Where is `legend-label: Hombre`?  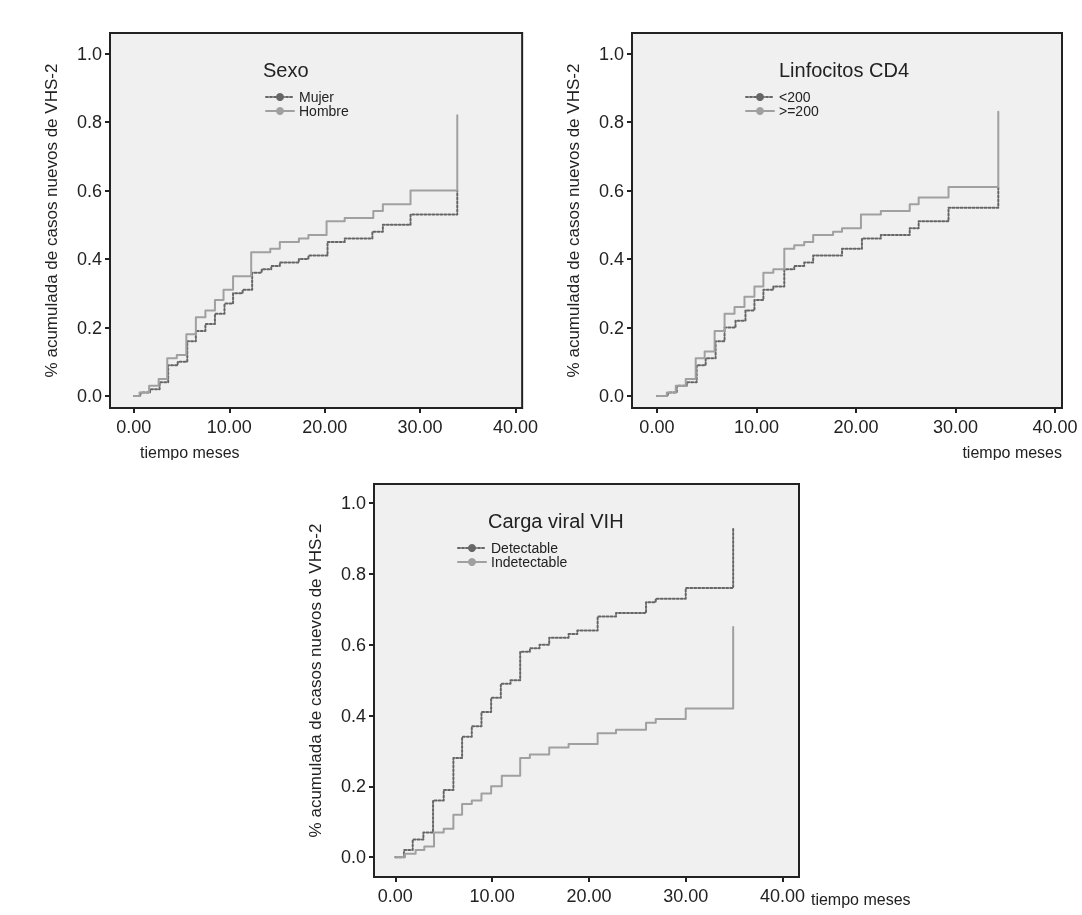 legend-label: Hombre is located at coordinates (324, 111).